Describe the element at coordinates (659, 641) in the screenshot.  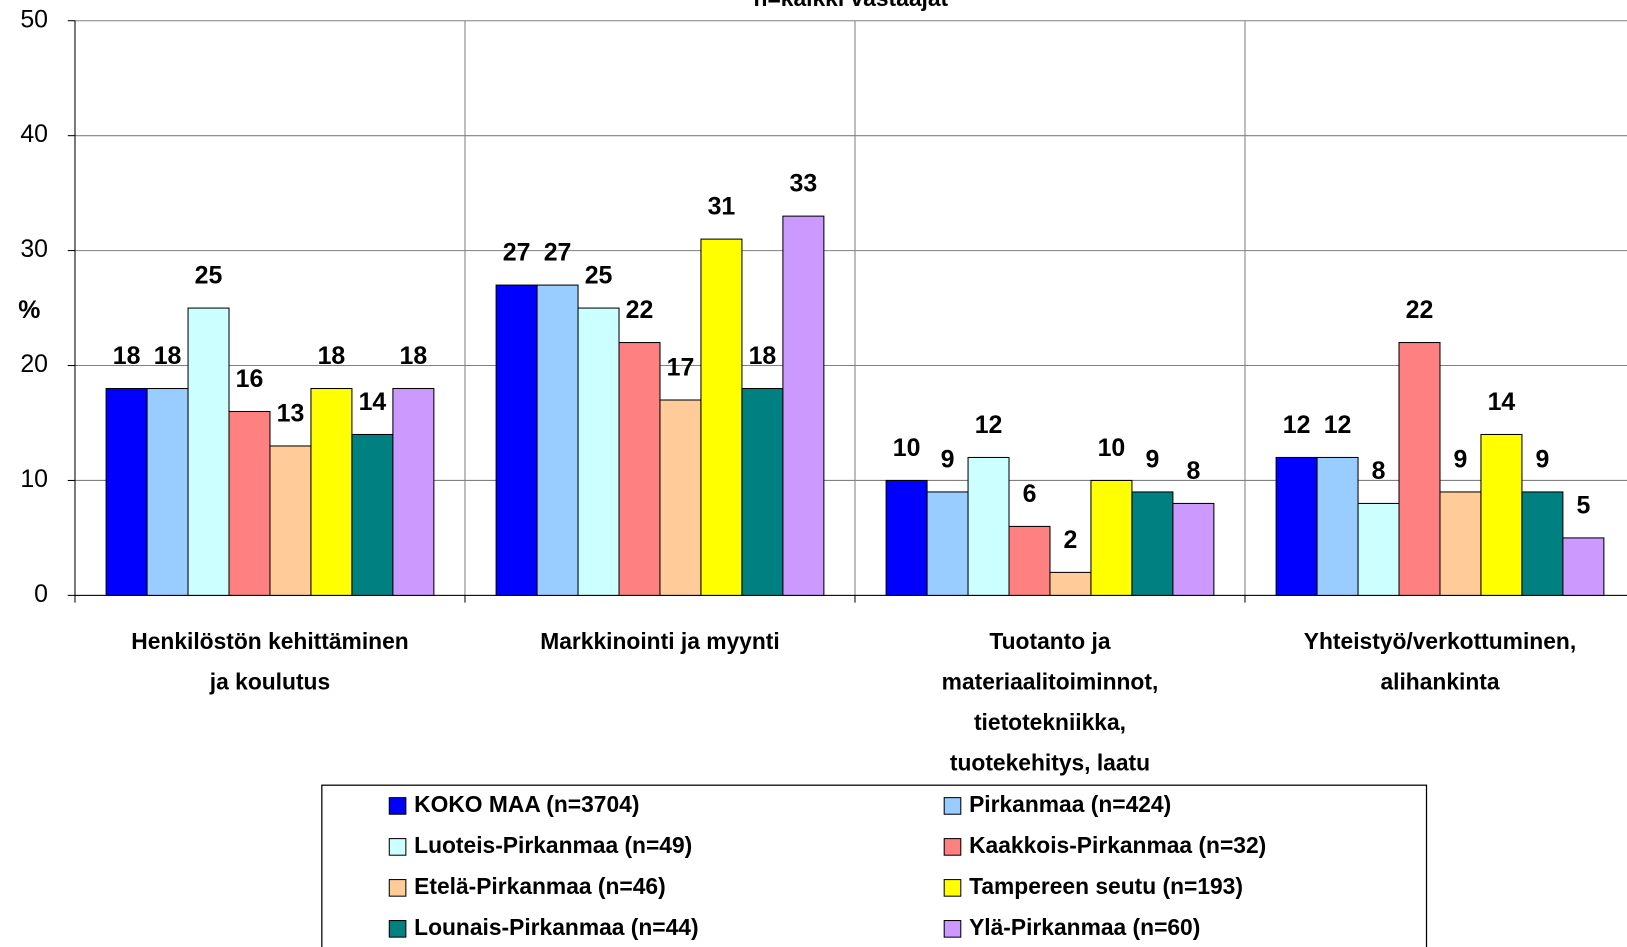
I see `x-tick-label: Markkinointi ja myynti` at that location.